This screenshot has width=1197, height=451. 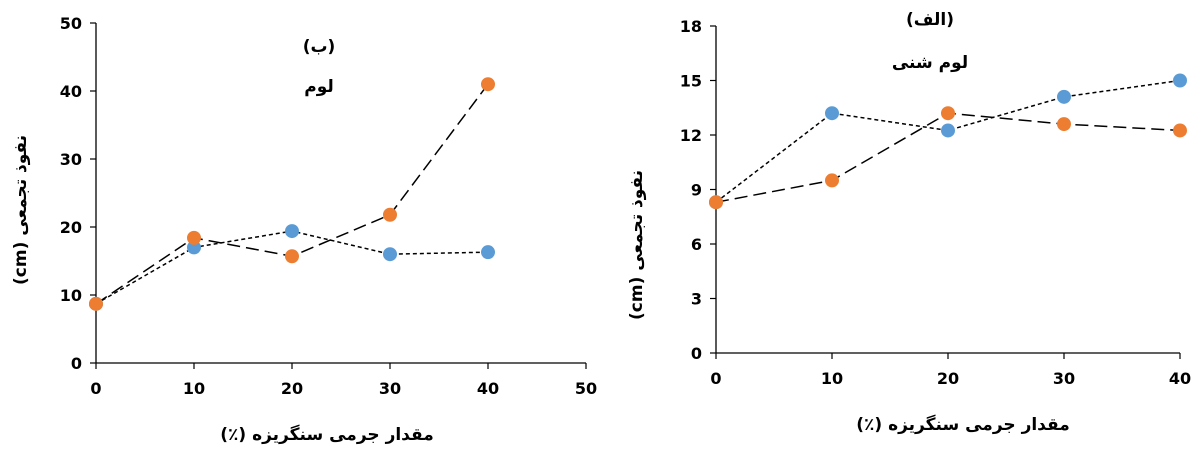 I want to click on chart-left-ytick-label: 0, so click(x=76, y=363).